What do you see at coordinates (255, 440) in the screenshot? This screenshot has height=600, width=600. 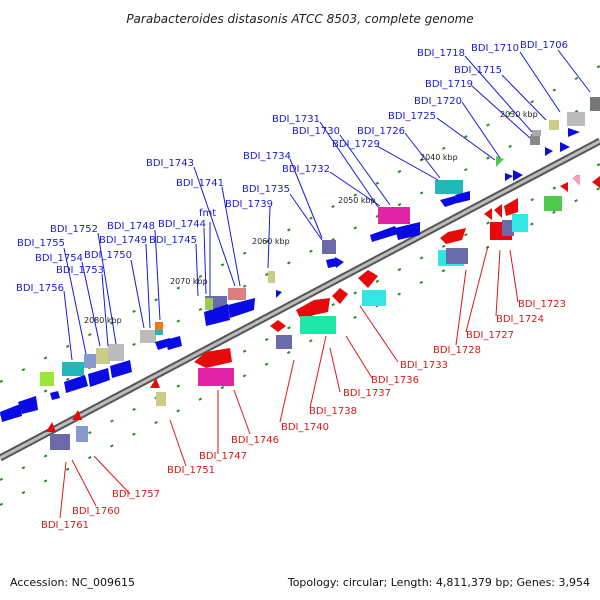 I see `gene-label: BDI_1746` at bounding box center [255, 440].